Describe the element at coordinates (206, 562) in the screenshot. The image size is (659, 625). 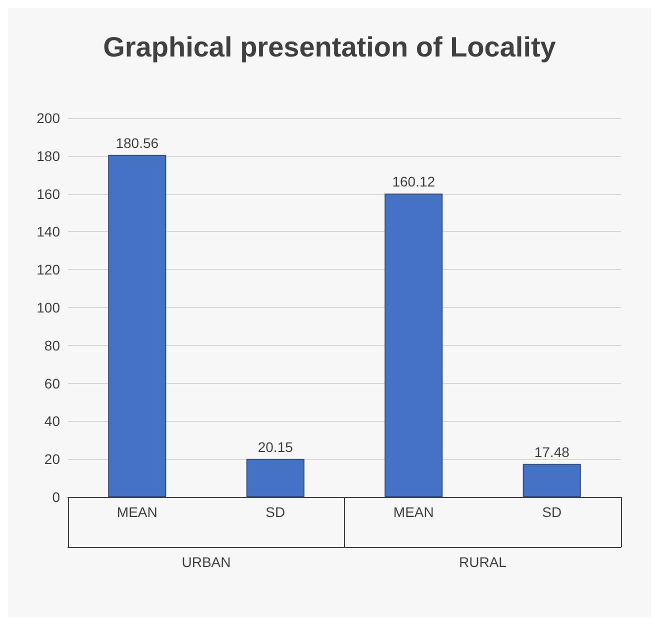
I see `text: URBAN` at that location.